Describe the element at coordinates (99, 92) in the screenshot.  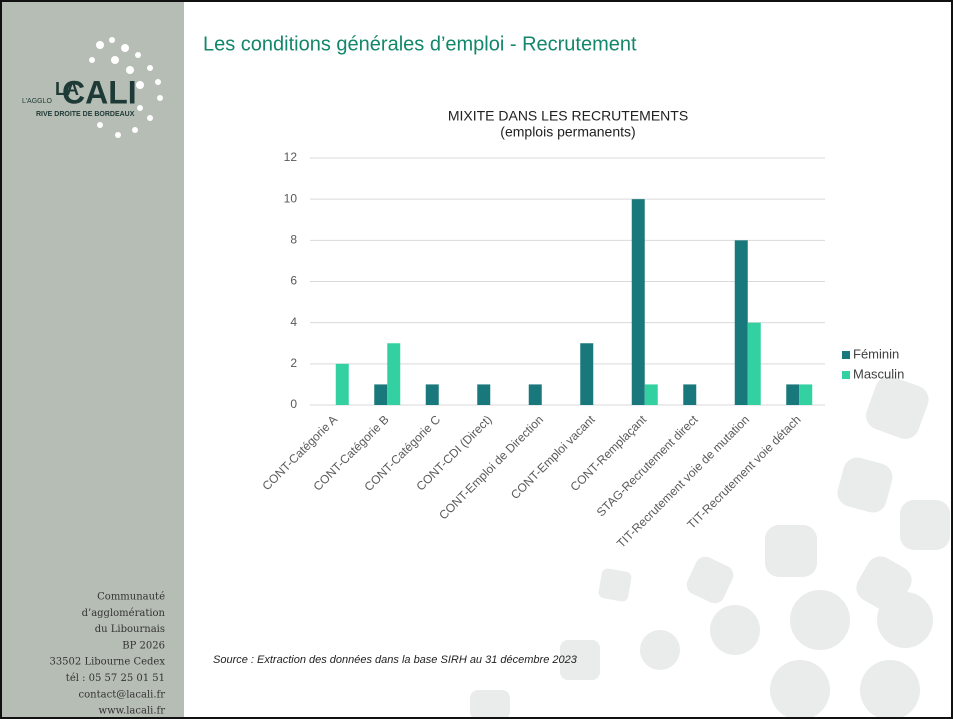
I see `logo-cali: CALI` at that location.